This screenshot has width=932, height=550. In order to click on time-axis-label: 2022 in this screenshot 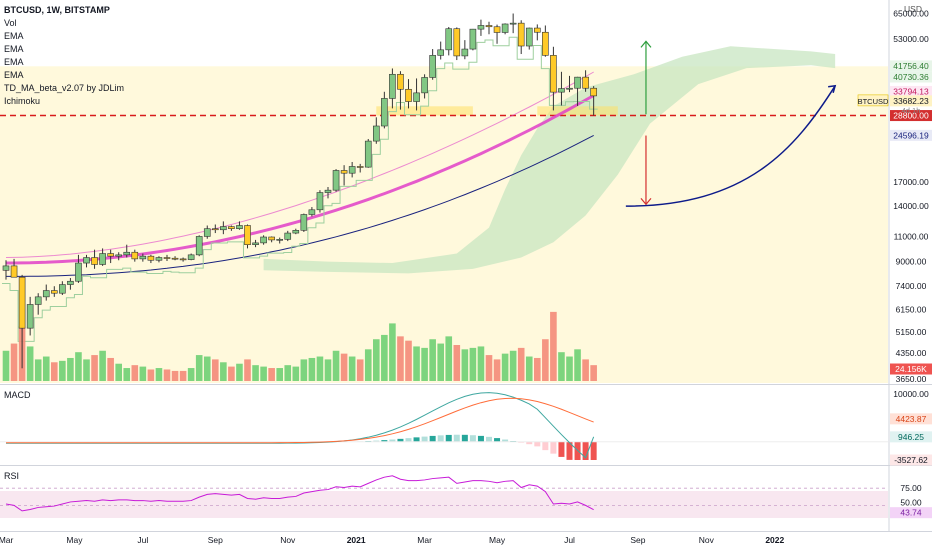, I will do `click(774, 540)`.